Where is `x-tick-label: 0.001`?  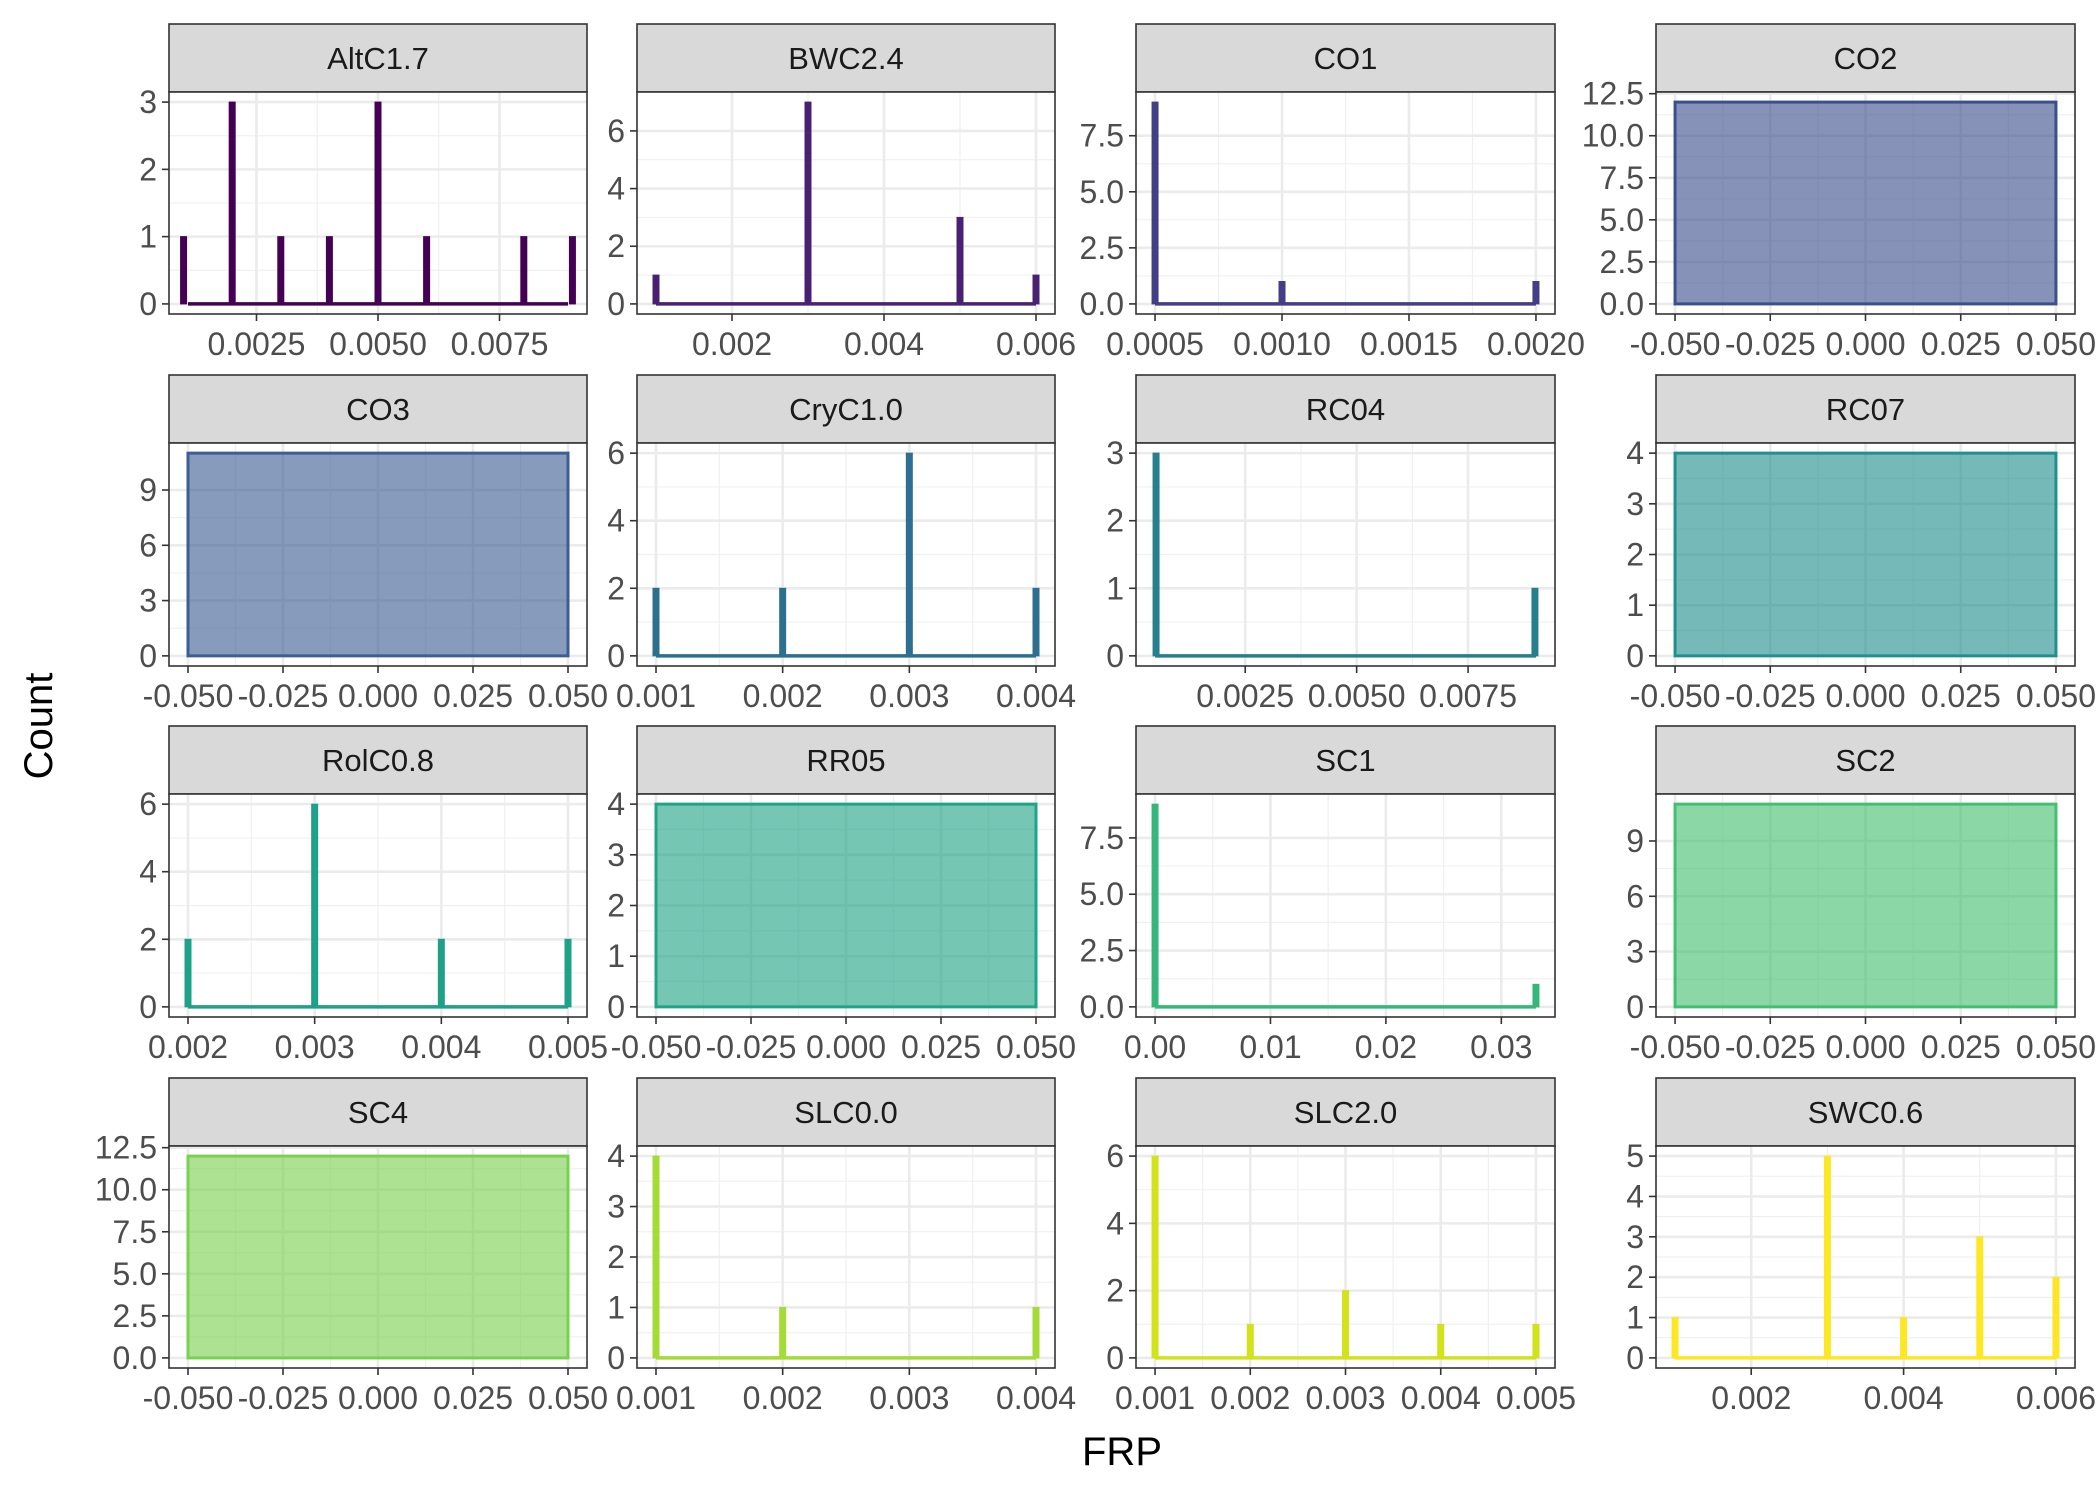
x-tick-label: 0.001 is located at coordinates (1155, 1398).